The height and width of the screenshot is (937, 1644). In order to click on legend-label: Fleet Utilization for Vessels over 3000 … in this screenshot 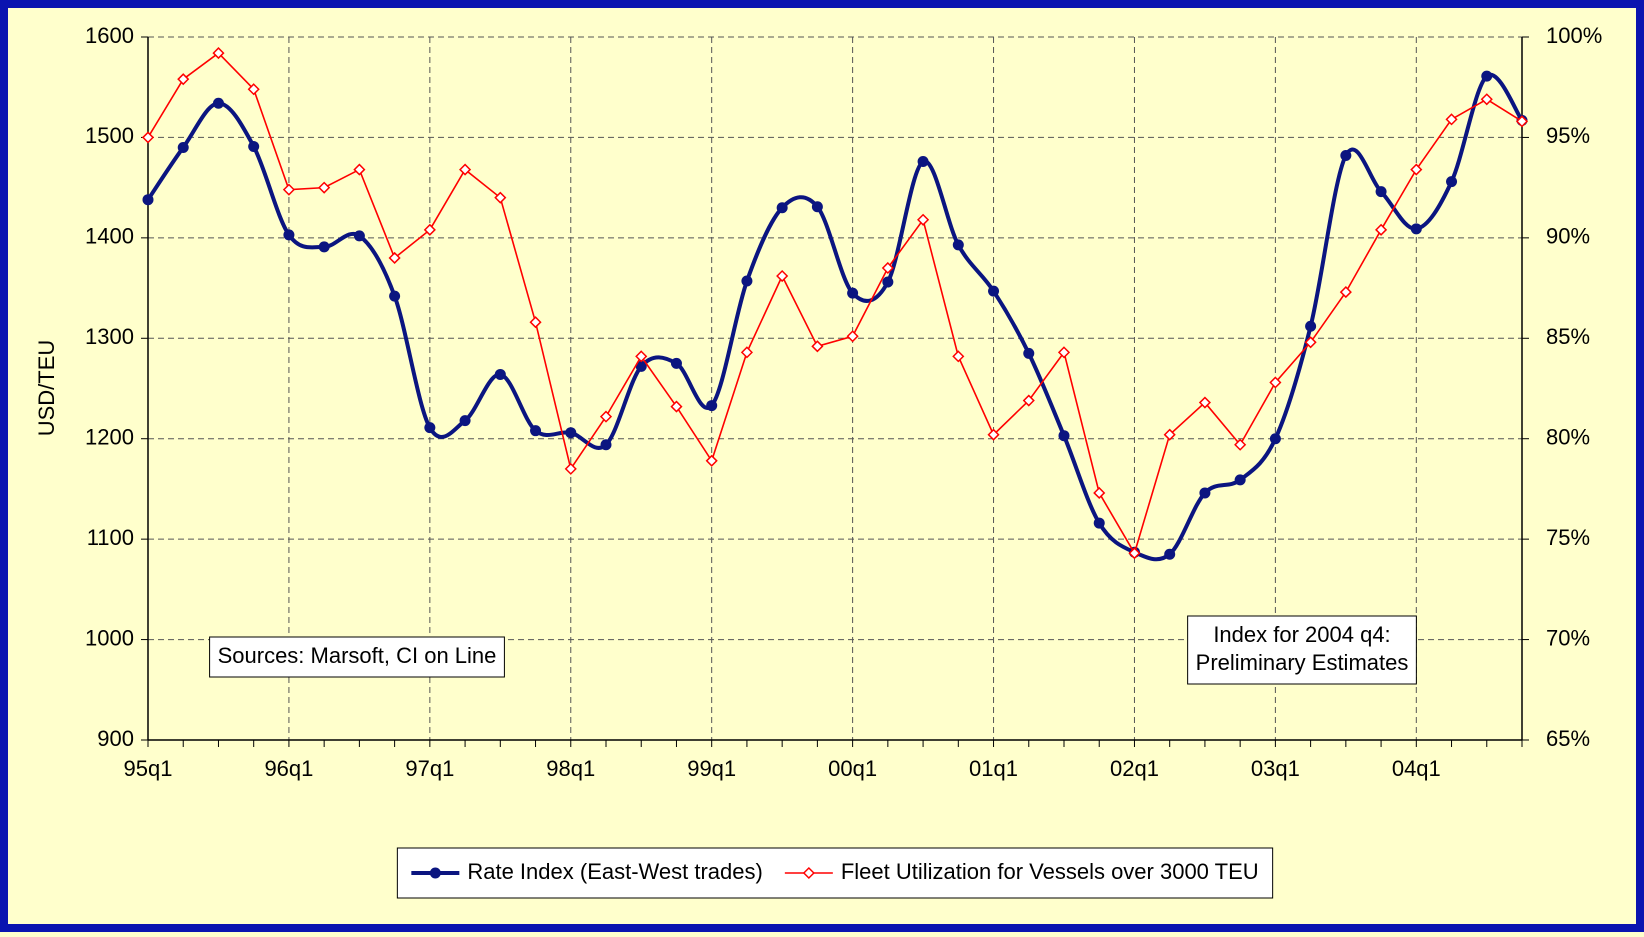, I will do `click(1050, 871)`.